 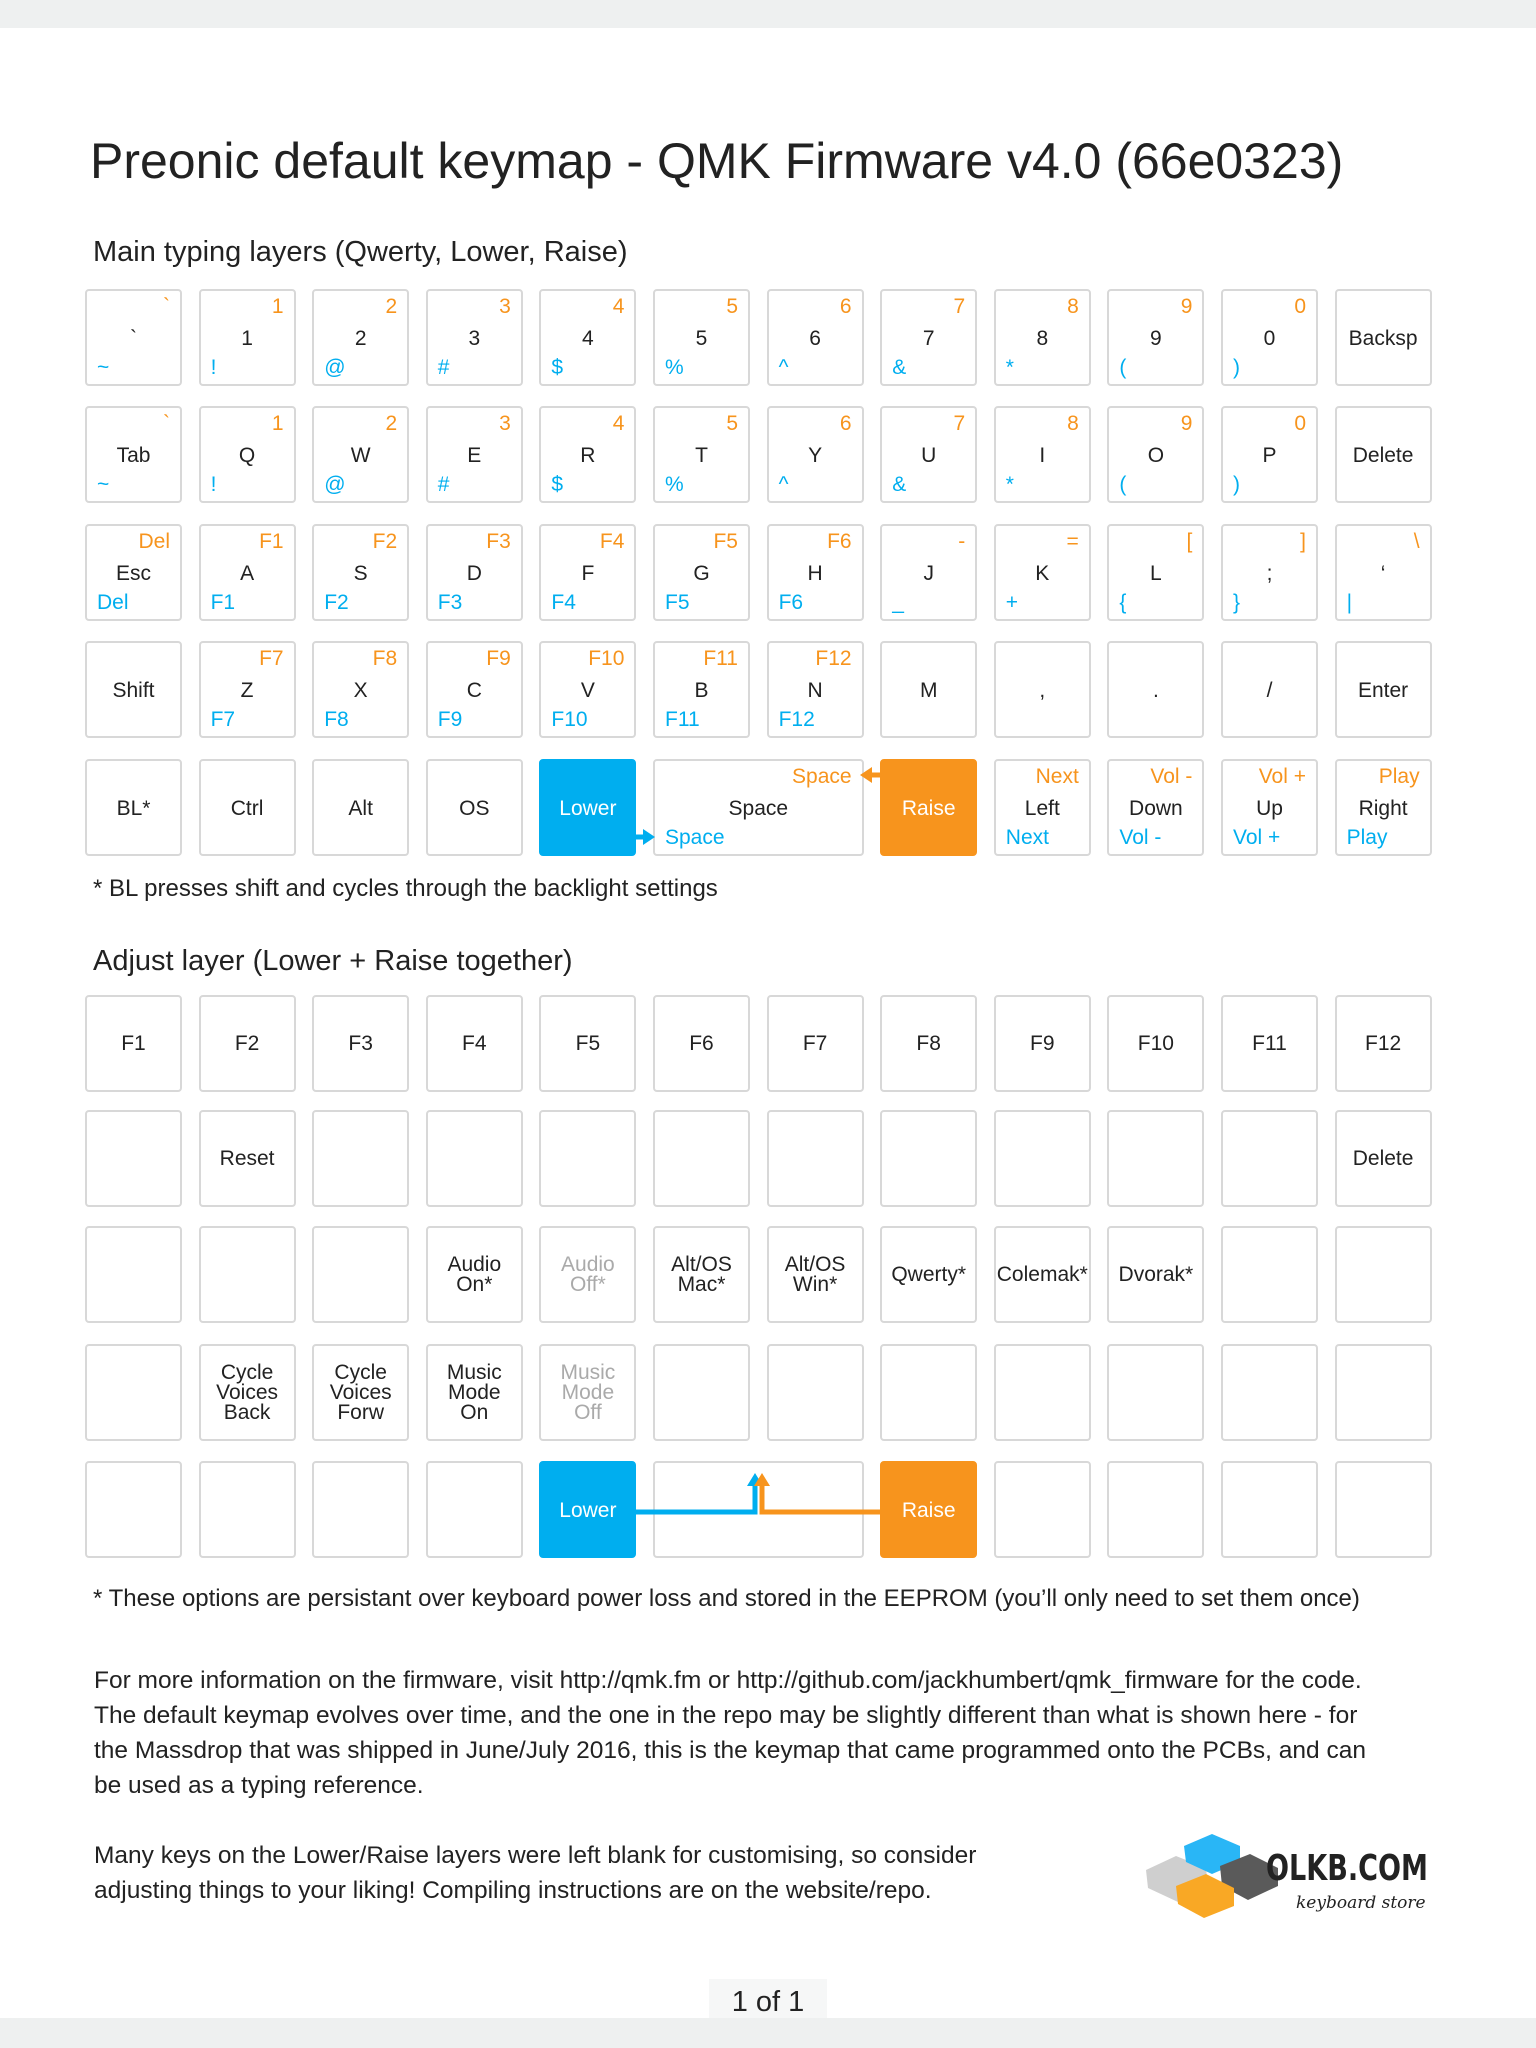 I want to click on key-label: /, so click(x=1269, y=690).